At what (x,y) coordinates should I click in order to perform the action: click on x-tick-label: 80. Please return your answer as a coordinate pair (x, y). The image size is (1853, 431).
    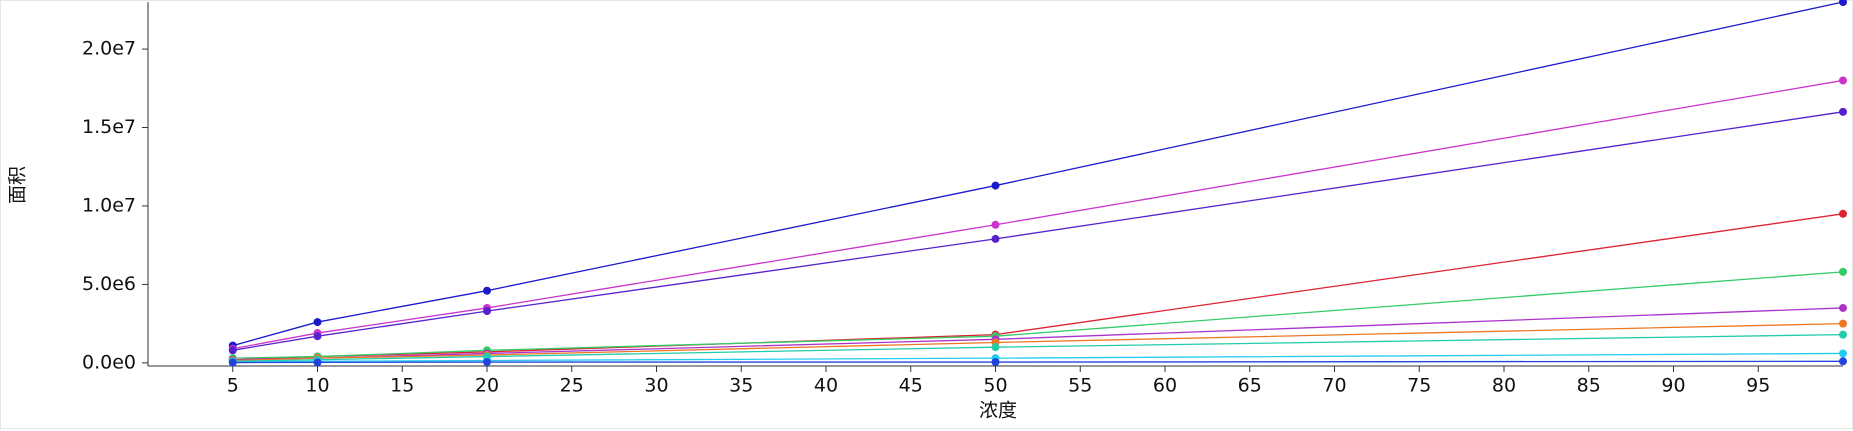
    Looking at the image, I should click on (1504, 386).